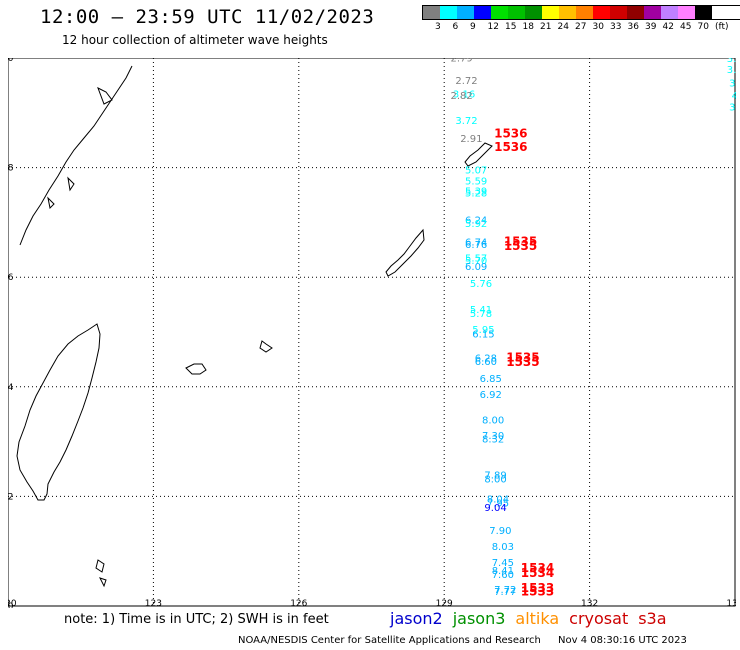 The image size is (740, 650). I want to click on lon-labels: 120 123 126 129 132 135, so click(372, 603).